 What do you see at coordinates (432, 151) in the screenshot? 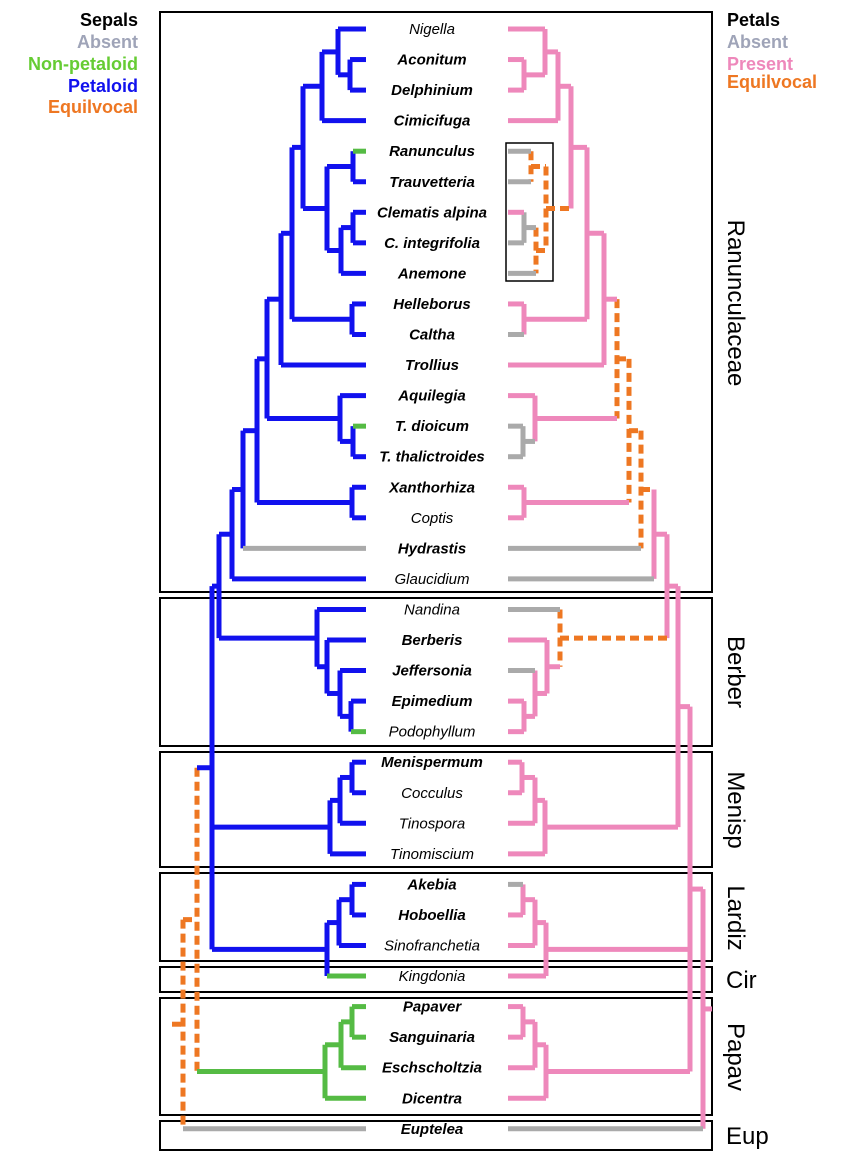
I see `taxon-label: Ranunculus` at bounding box center [432, 151].